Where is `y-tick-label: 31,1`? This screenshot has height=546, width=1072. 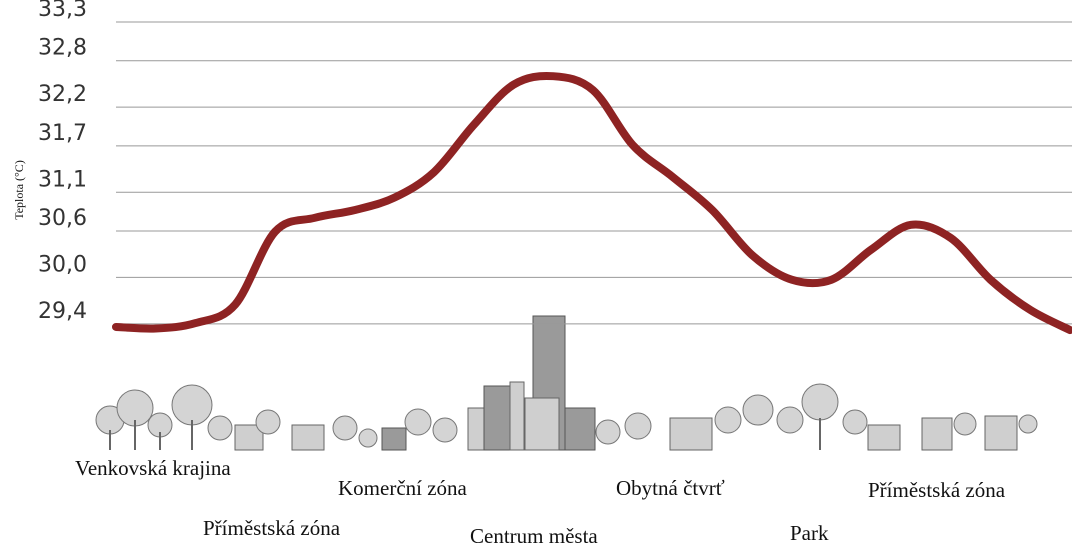
y-tick-label: 31,1 is located at coordinates (62, 179).